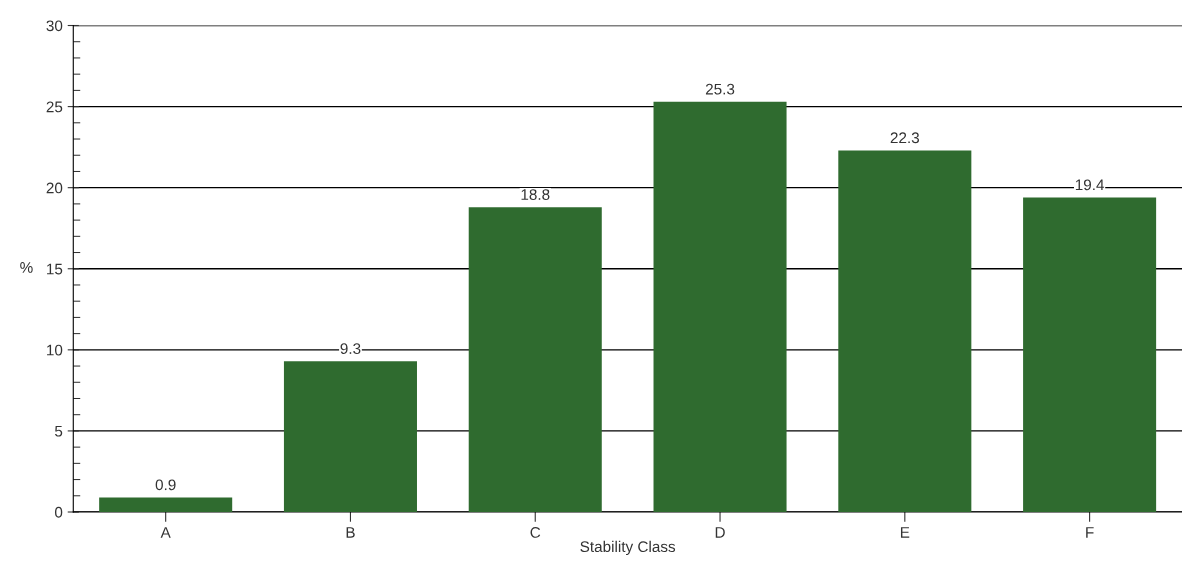 Image resolution: width=1182 pixels, height=567 pixels. Describe the element at coordinates (628, 548) in the screenshot. I see `x-axis-title: Stability Class` at that location.